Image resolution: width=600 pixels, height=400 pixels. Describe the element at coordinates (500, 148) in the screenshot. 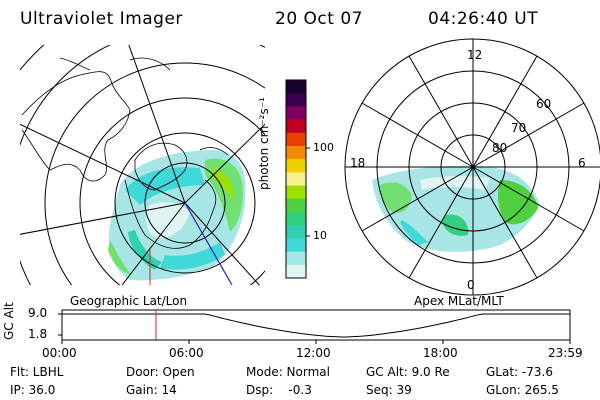

I see `mlat-label-80: 80` at that location.